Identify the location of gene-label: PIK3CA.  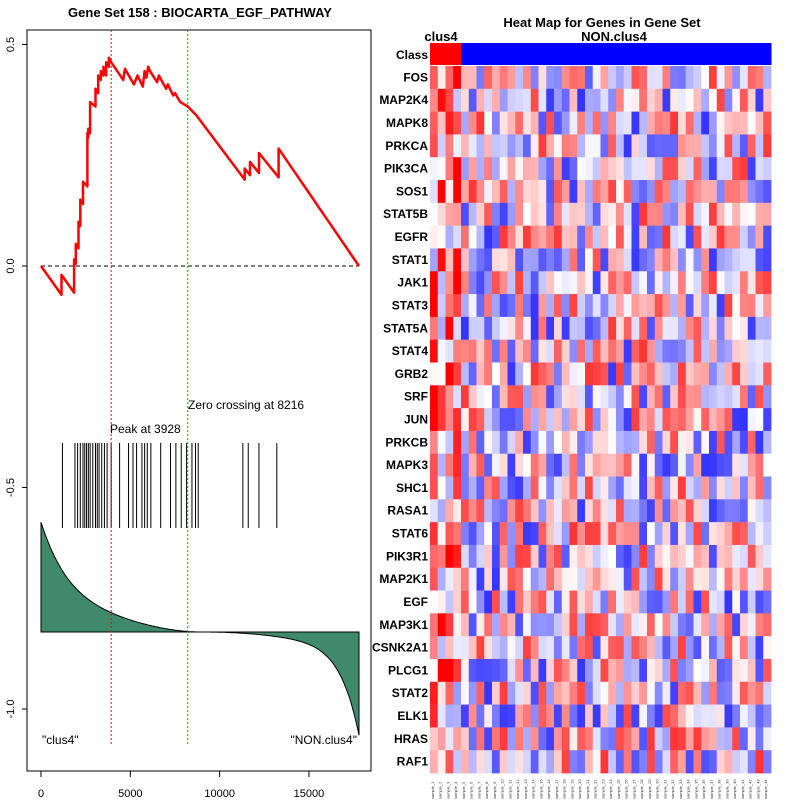
(406, 169).